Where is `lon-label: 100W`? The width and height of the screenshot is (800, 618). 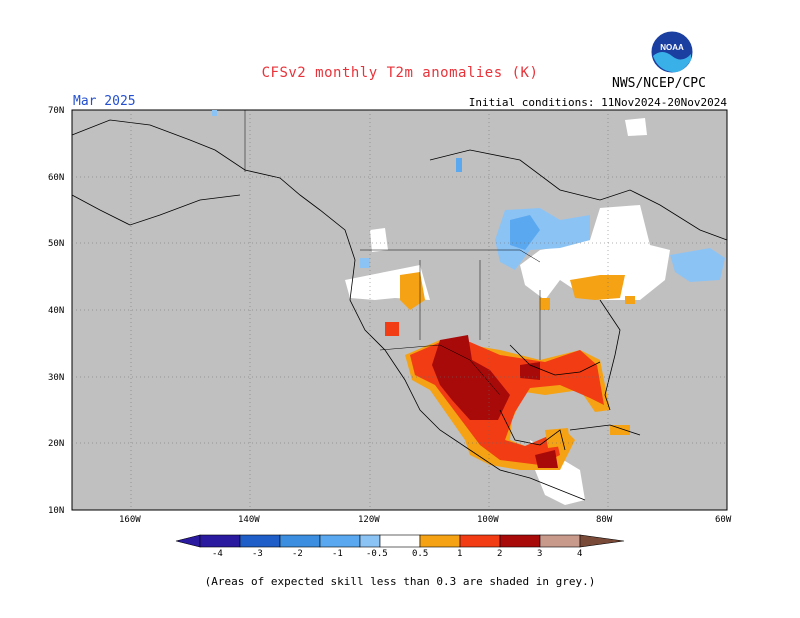
lon-label: 100W is located at coordinates (488, 520).